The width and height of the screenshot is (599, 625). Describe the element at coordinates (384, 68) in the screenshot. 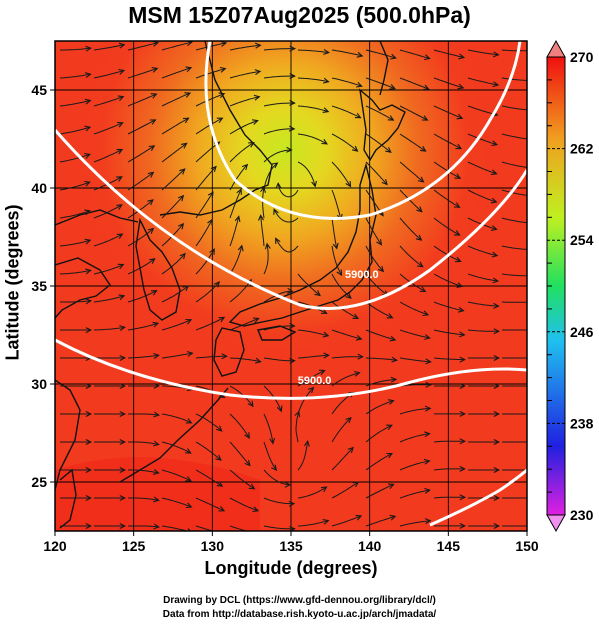

I see `coast-sakhalin` at that location.